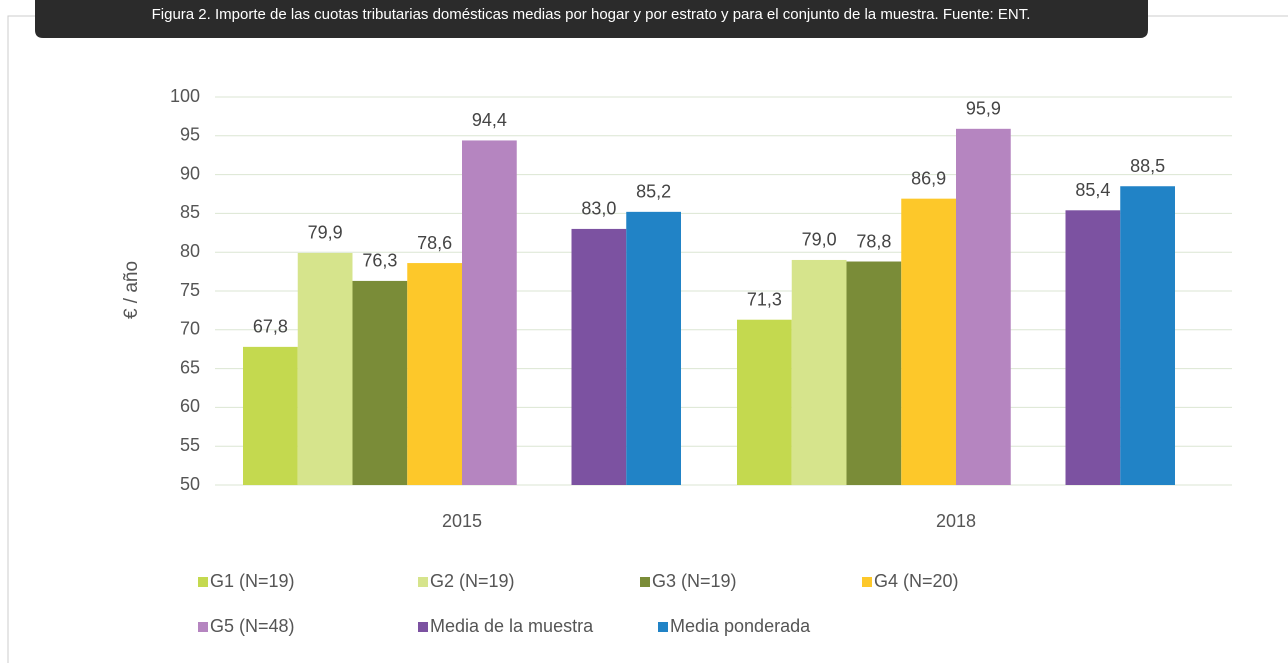 The height and width of the screenshot is (663, 1288). What do you see at coordinates (916, 581) in the screenshot?
I see `legend-label: G4 (N=20)` at bounding box center [916, 581].